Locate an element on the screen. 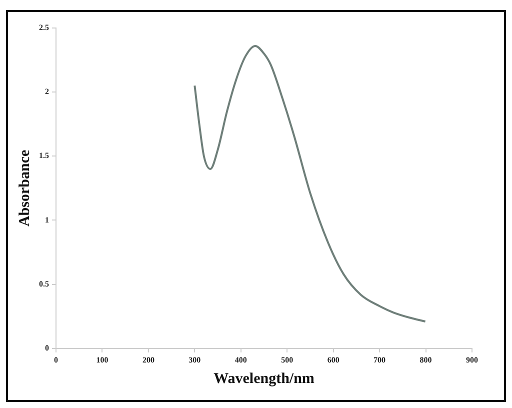  y-axis-title: Absorbance is located at coordinates (24, 188).